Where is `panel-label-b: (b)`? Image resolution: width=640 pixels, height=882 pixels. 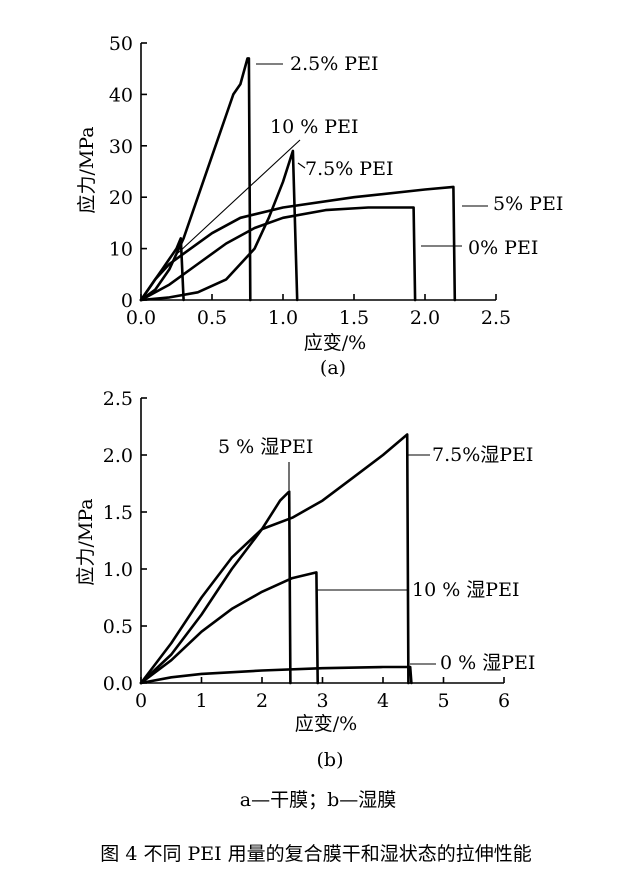
panel-label-b: (b) is located at coordinates (330, 760).